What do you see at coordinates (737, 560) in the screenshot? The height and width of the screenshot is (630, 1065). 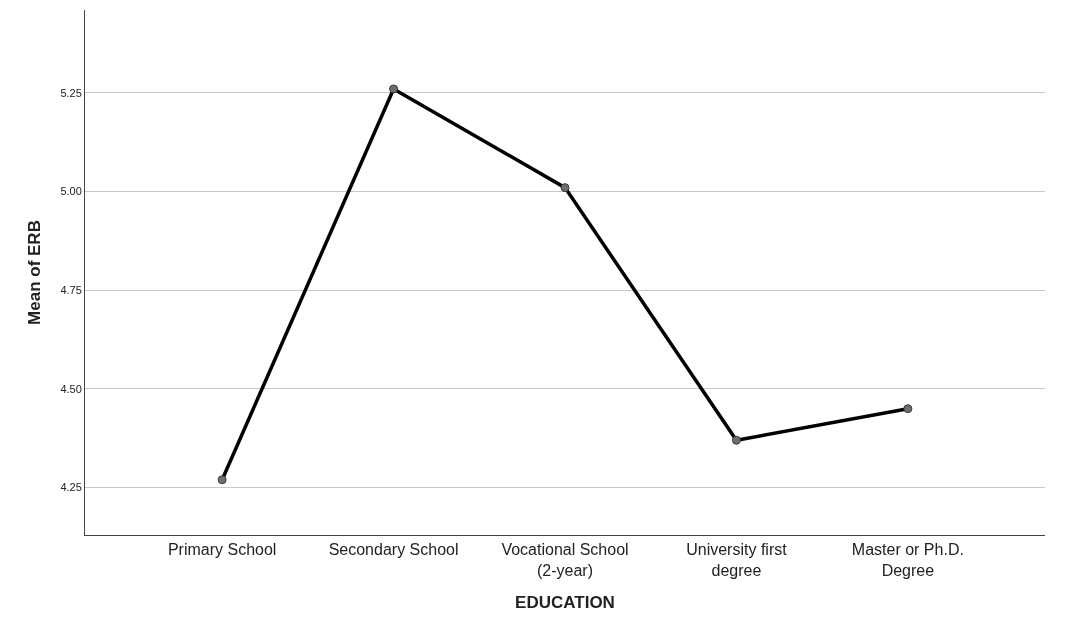 I see `x-tick-label: University first degree` at bounding box center [737, 560].